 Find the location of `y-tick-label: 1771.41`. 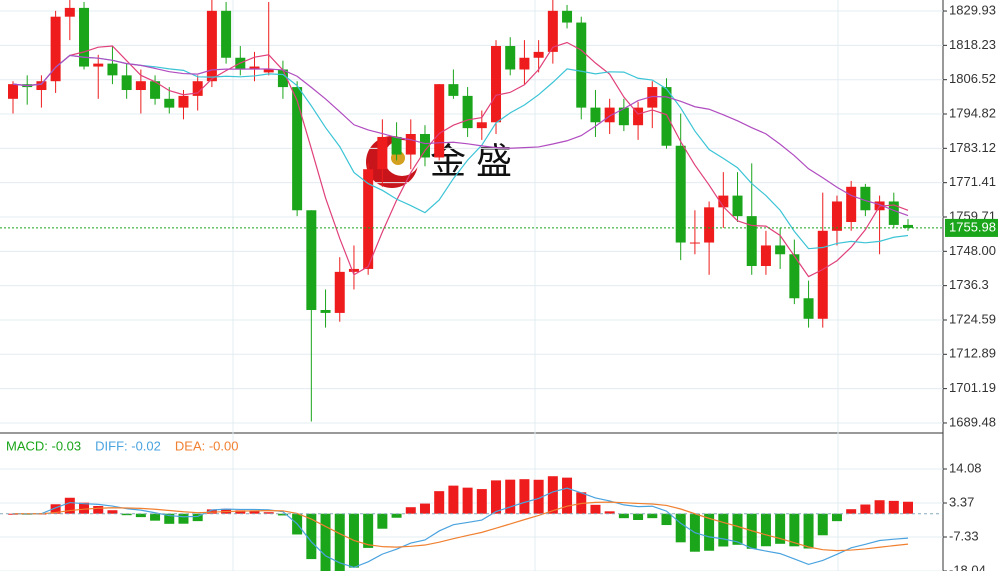

y-tick-label: 1771.41 is located at coordinates (972, 181).